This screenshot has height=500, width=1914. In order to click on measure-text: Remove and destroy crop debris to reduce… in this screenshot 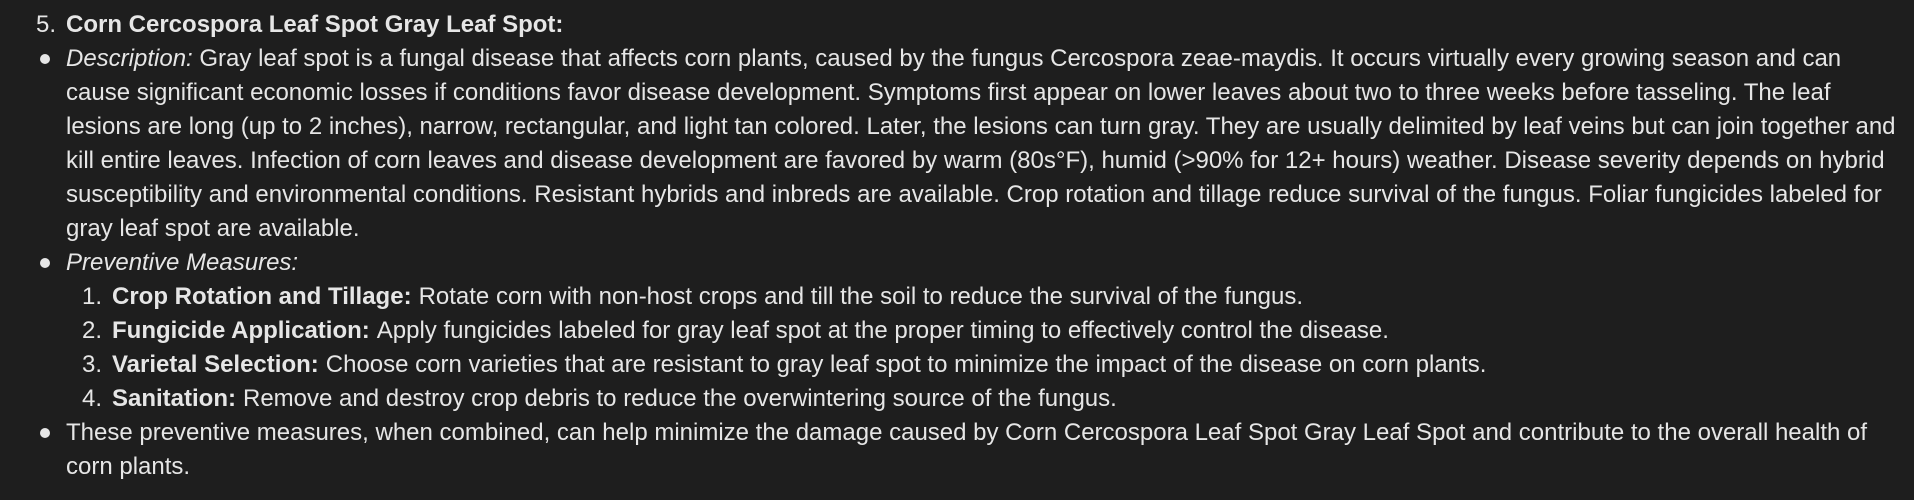, I will do `click(680, 398)`.